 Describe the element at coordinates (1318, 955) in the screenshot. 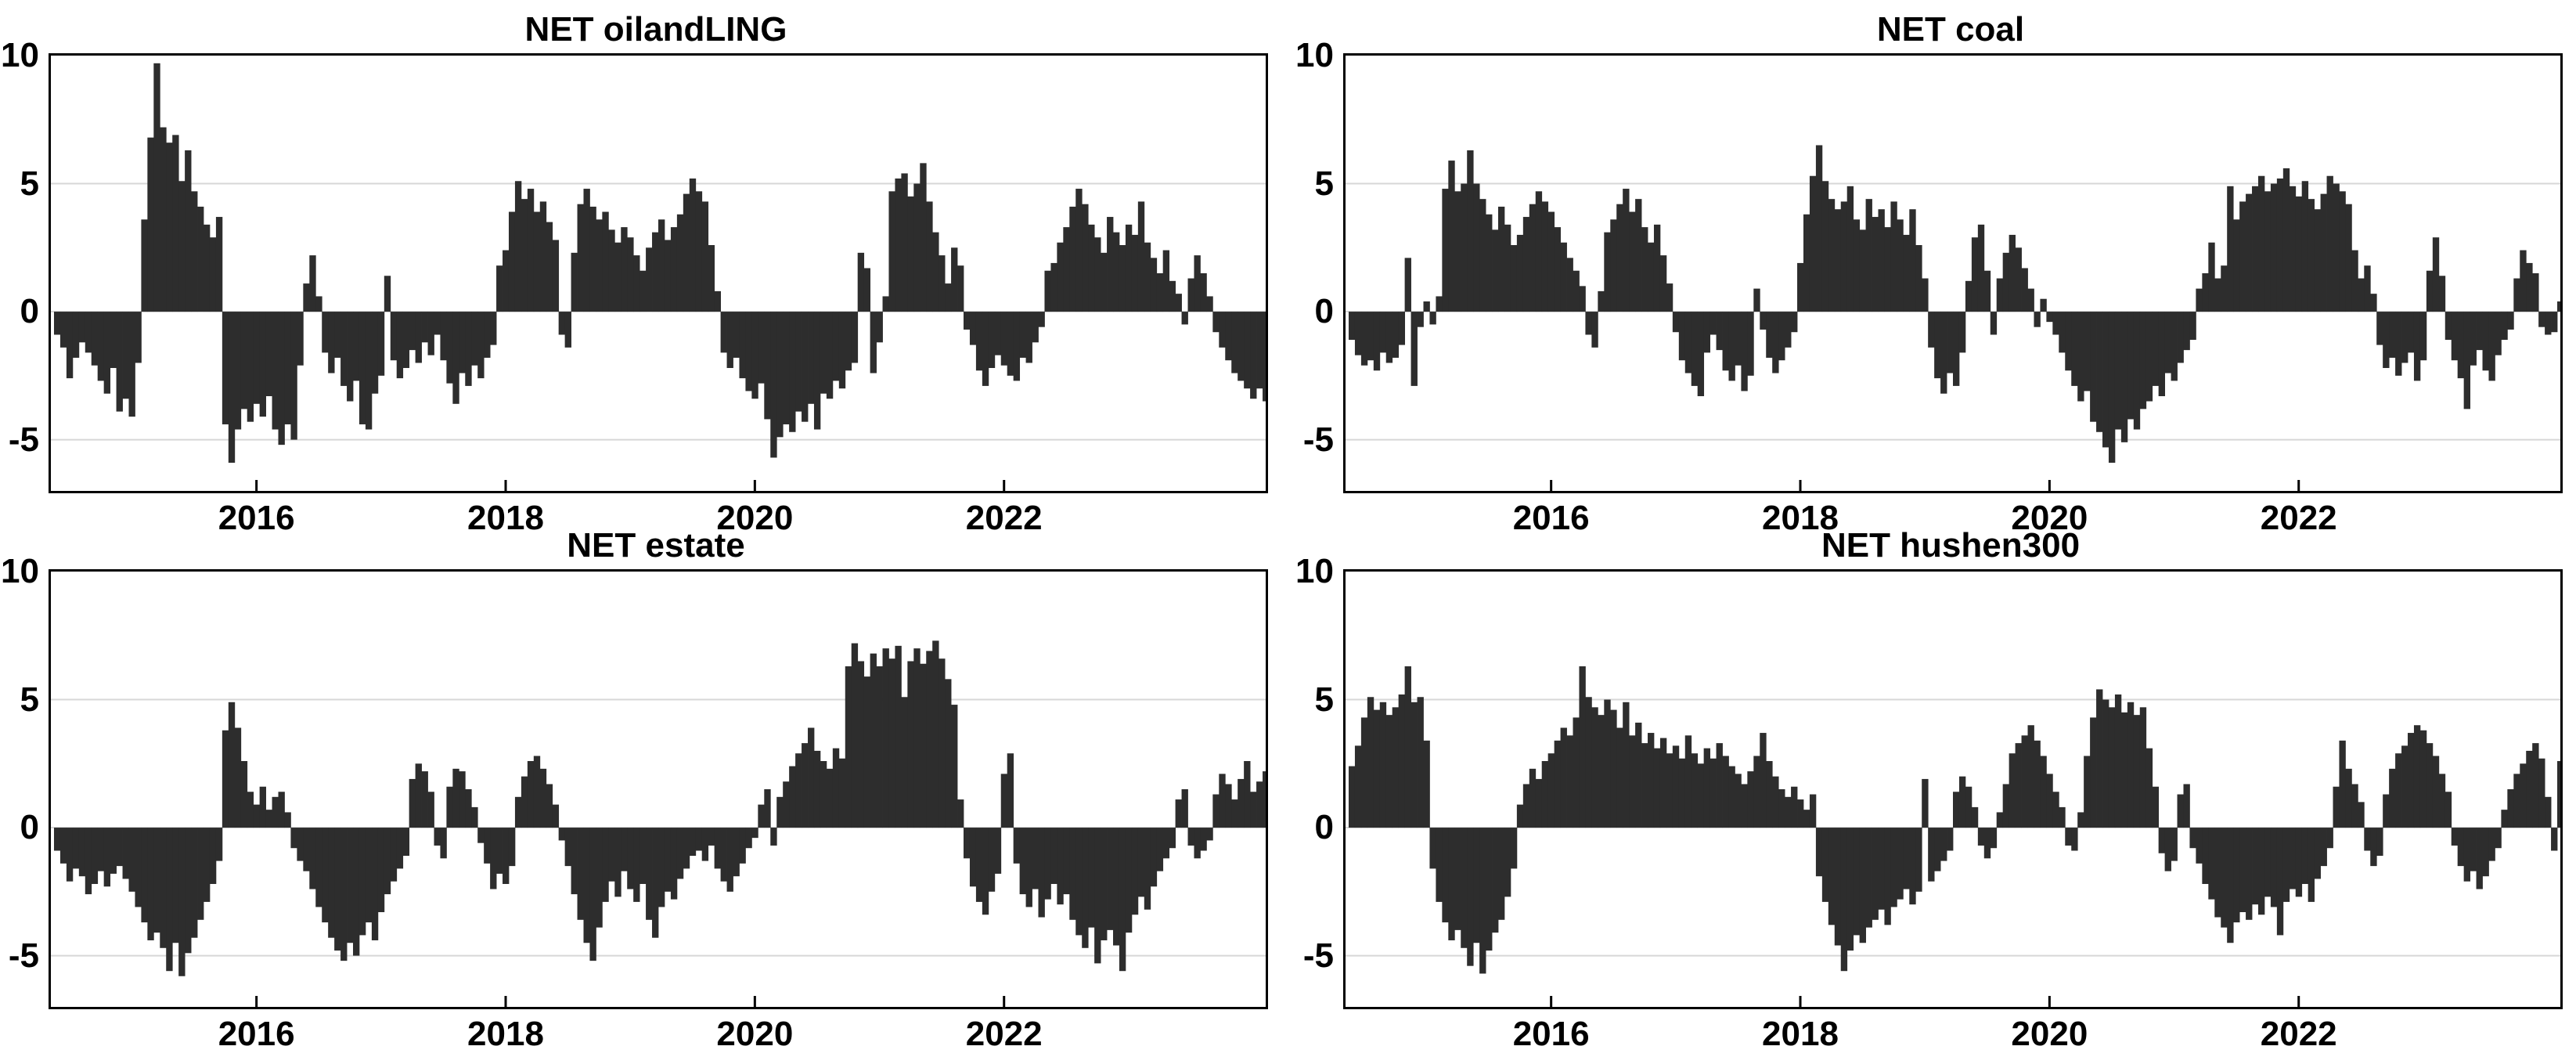

I see `y-tick-label: -5` at that location.